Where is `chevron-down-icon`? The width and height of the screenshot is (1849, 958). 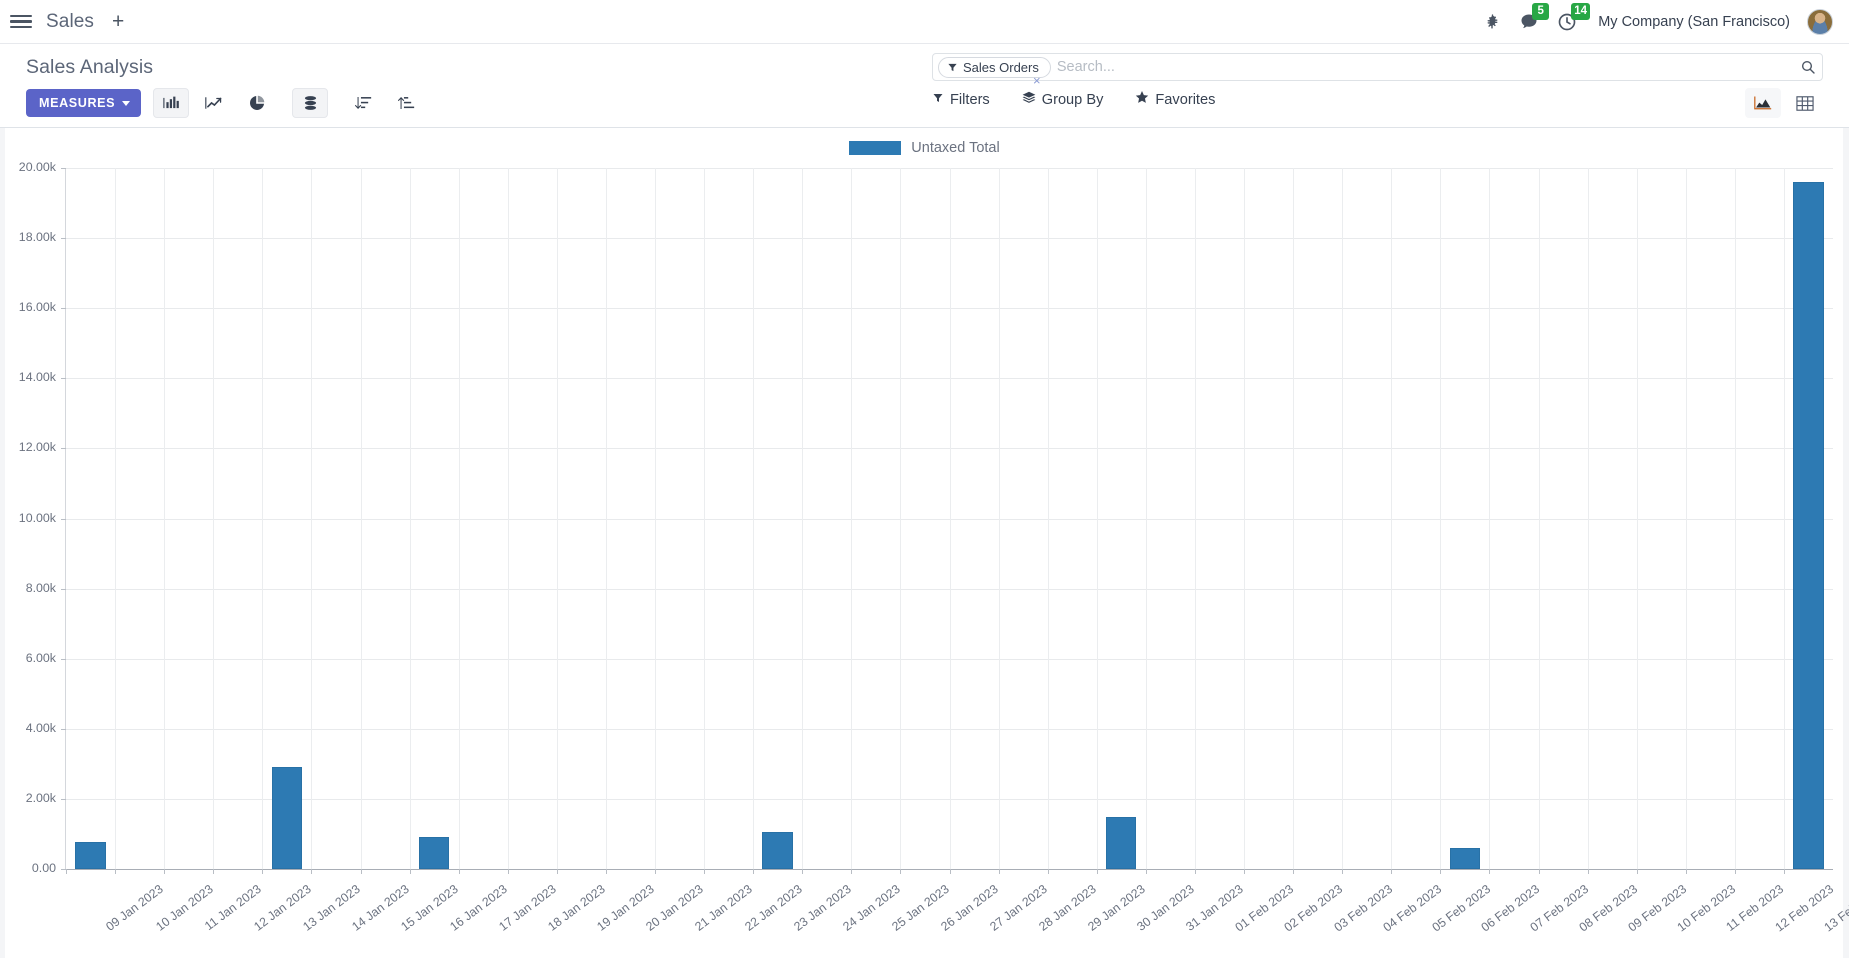 chevron-down-icon is located at coordinates (126, 103).